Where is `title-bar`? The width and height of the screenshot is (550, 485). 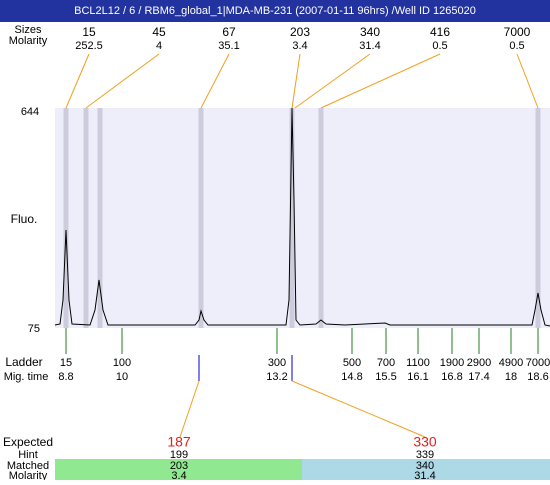 title-bar is located at coordinates (275, 11).